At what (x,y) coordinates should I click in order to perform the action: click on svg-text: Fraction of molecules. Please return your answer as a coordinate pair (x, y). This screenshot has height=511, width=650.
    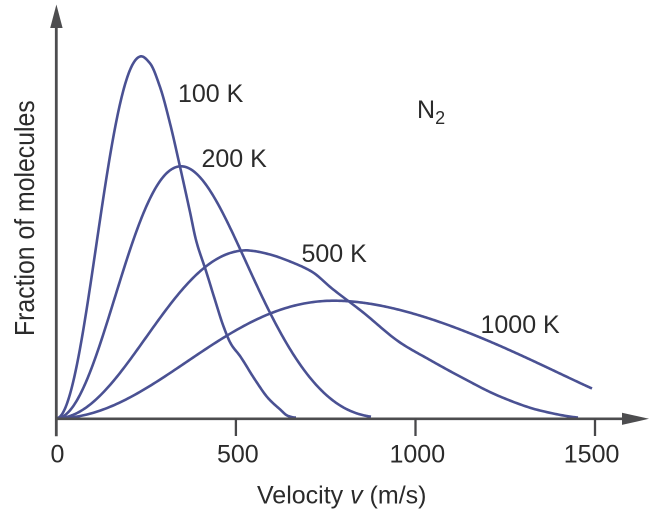
    Looking at the image, I should click on (25, 218).